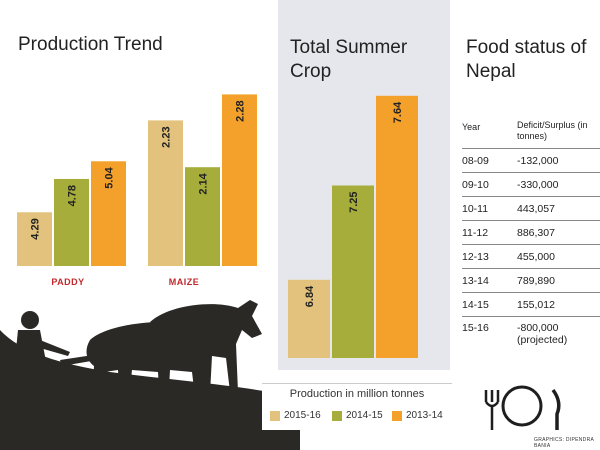 This screenshot has height=450, width=600. Describe the element at coordinates (522, 407) in the screenshot. I see `plate-fork-knife-icon` at that location.